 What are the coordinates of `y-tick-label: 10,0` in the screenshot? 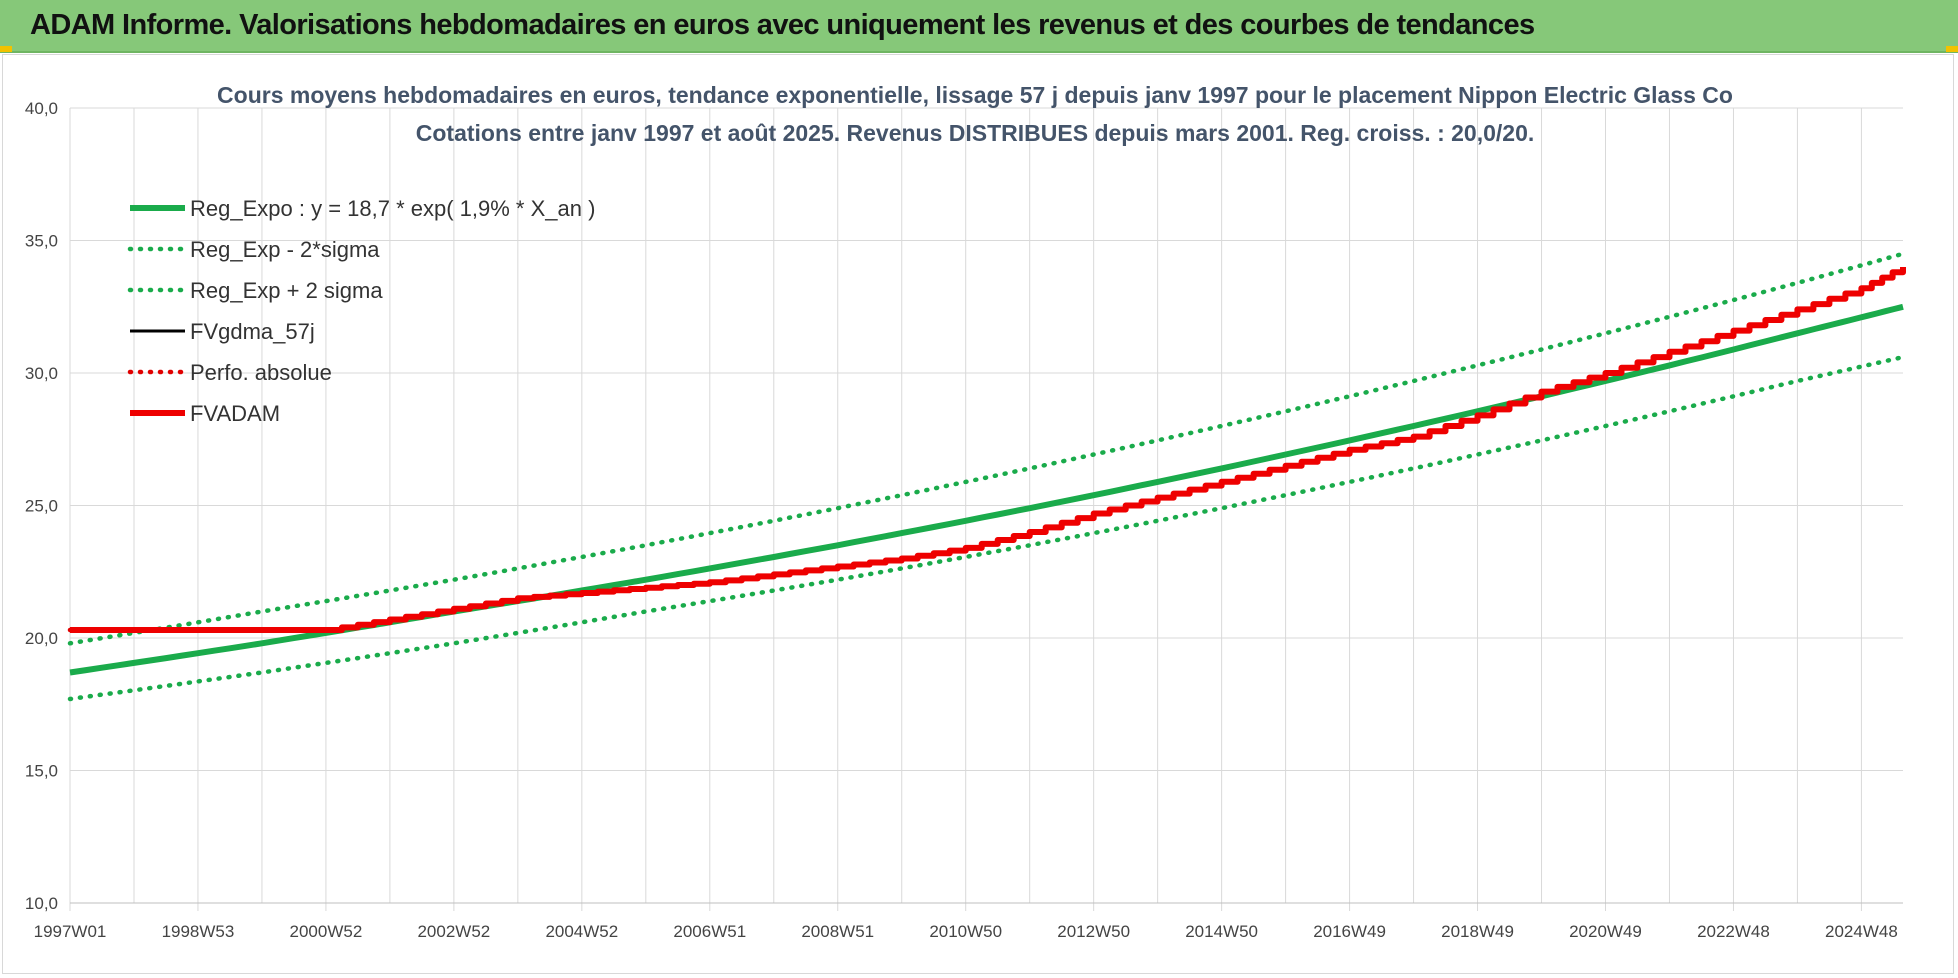 It's located at (41, 903).